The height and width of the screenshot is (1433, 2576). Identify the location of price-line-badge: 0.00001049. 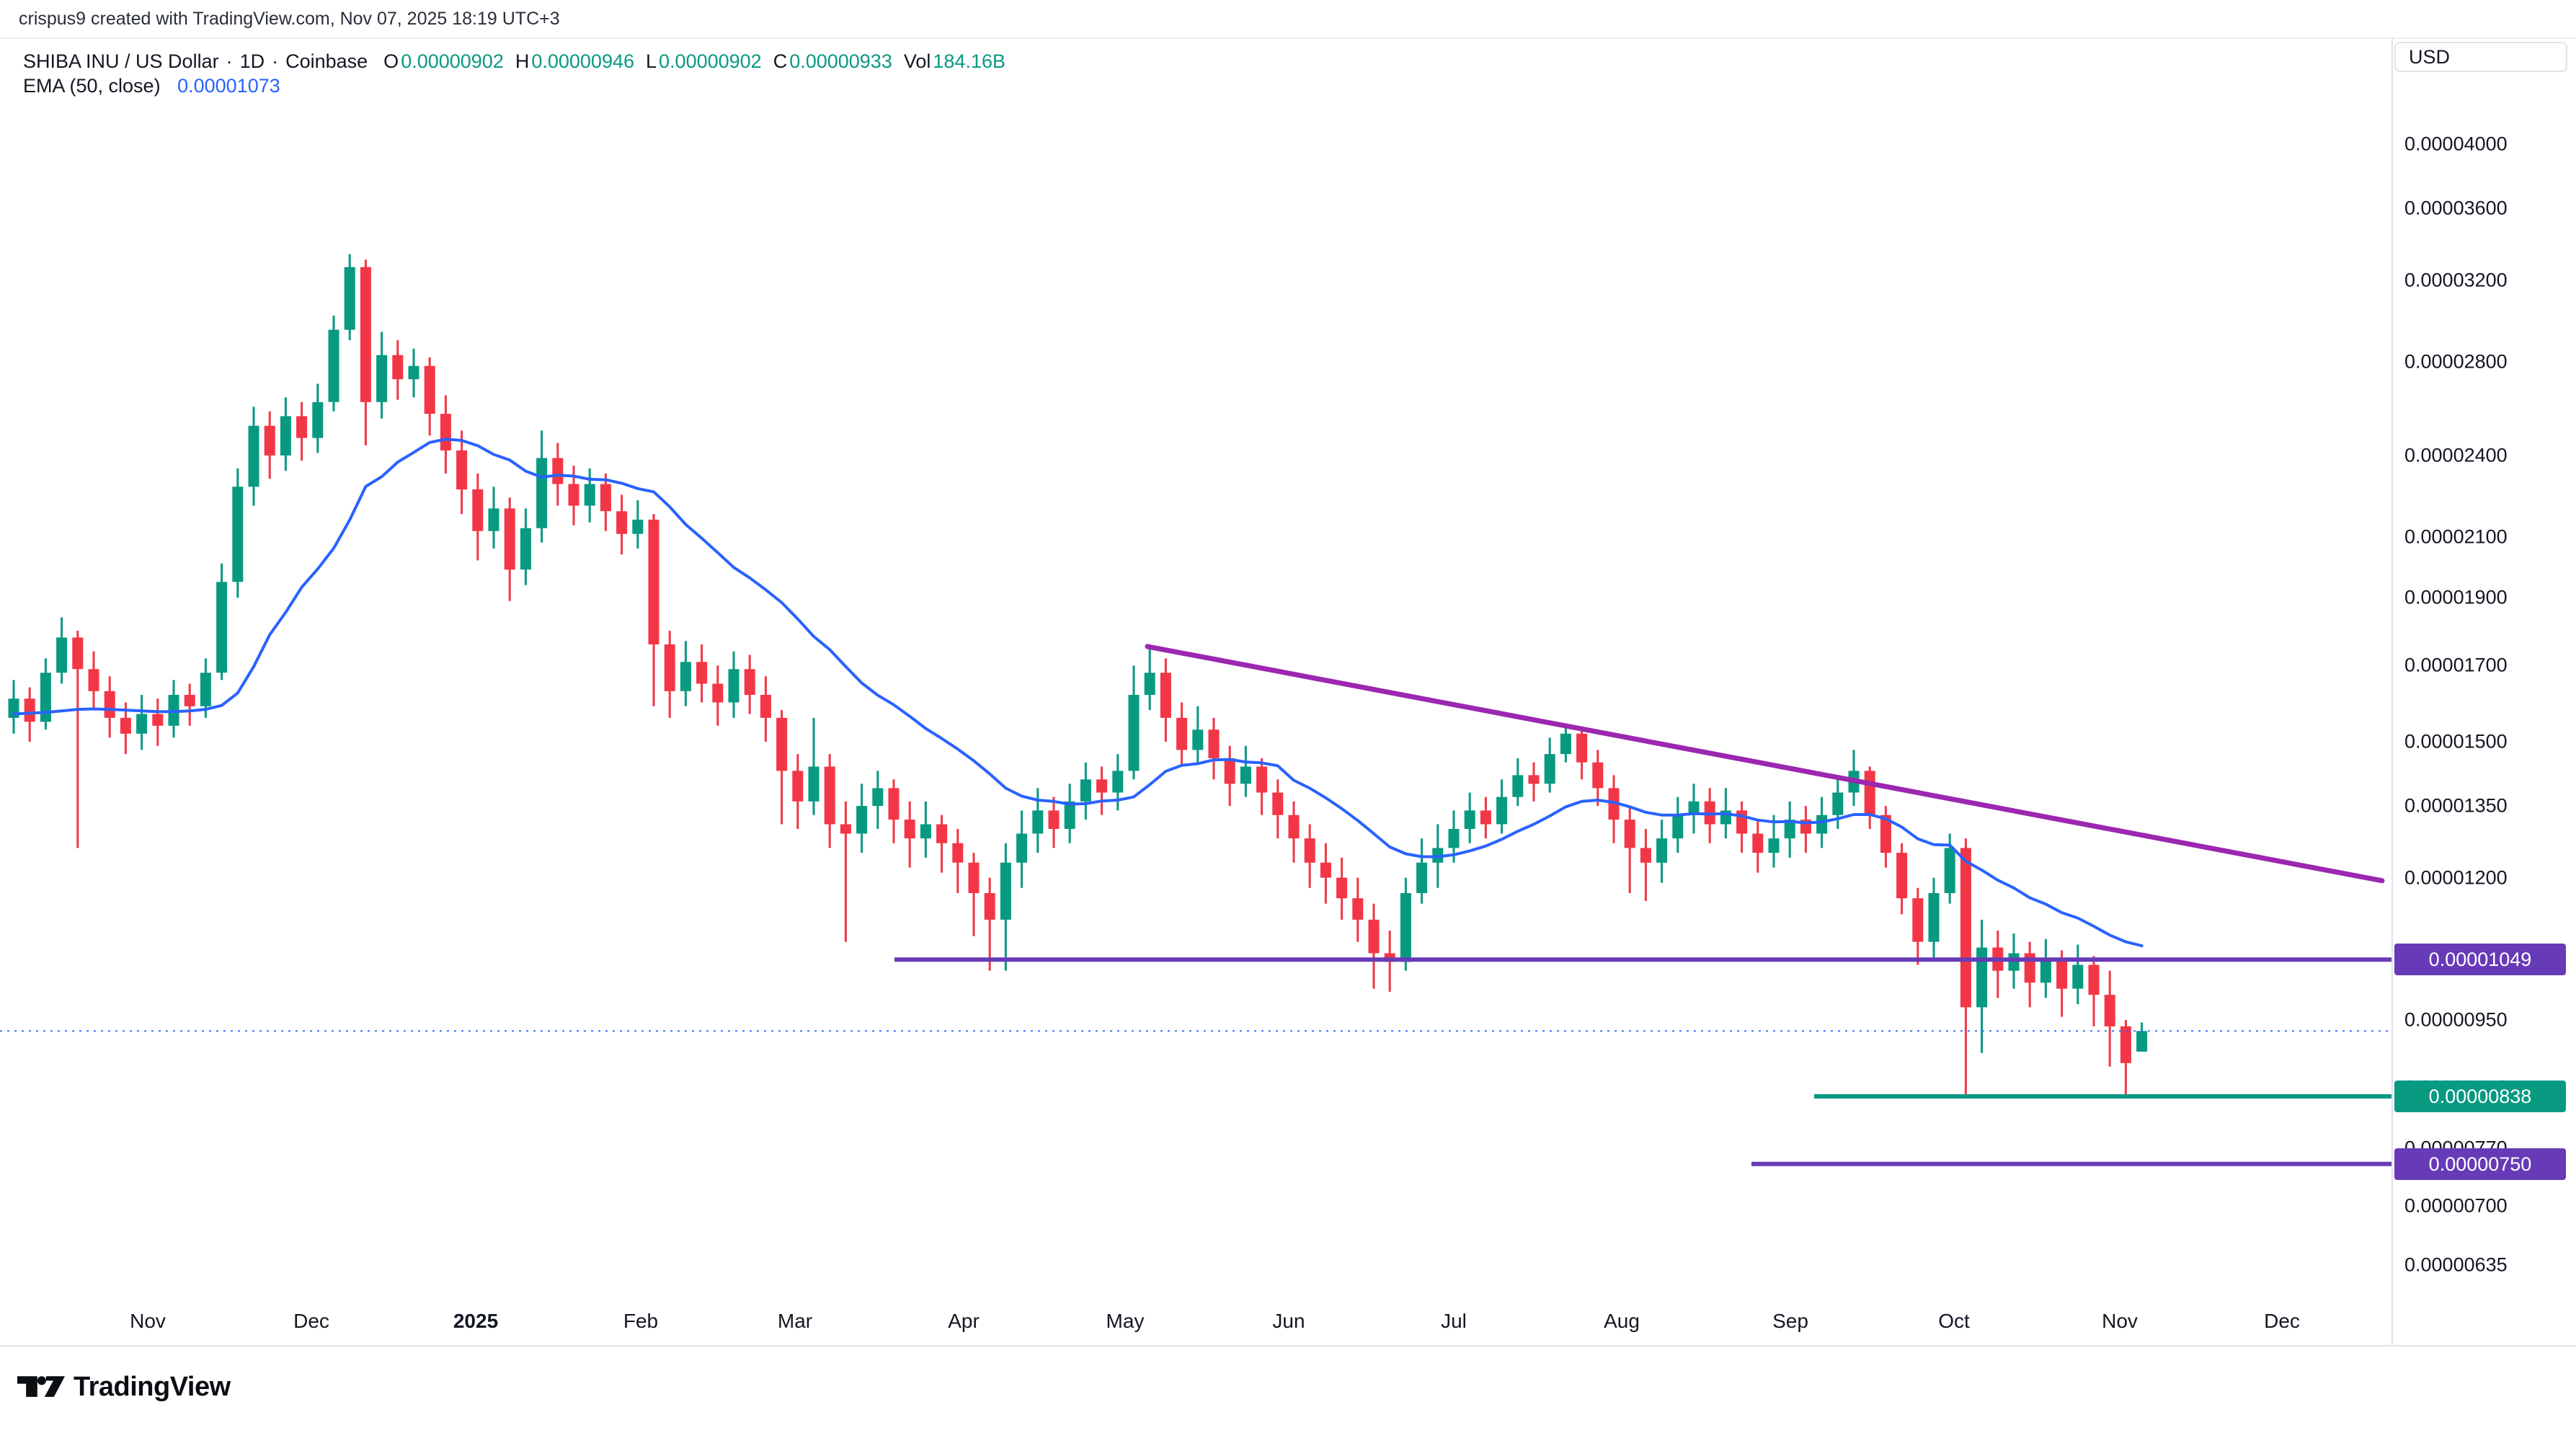
(2480, 960).